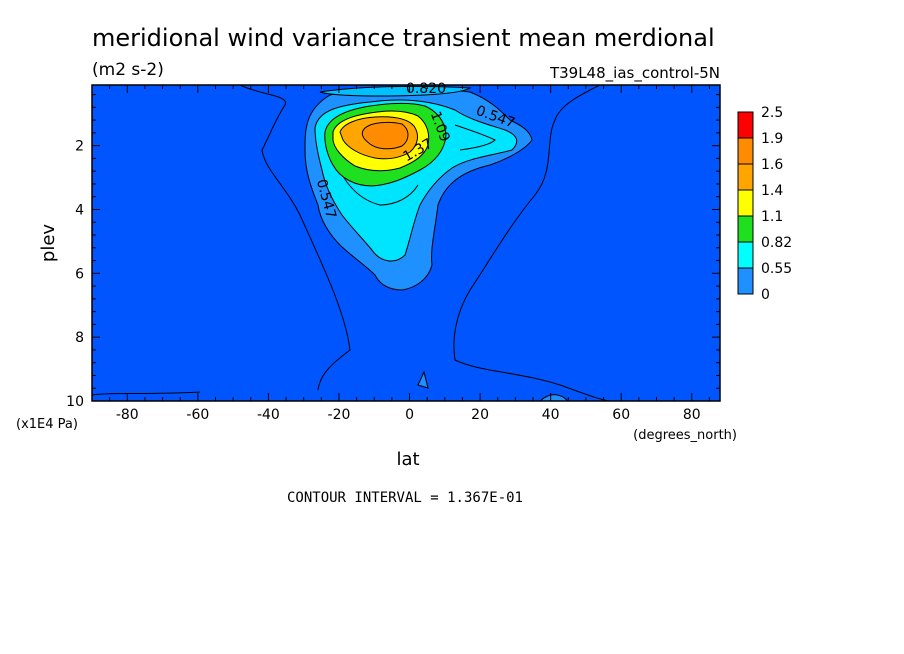 The width and height of the screenshot is (904, 654). Describe the element at coordinates (127, 415) in the screenshot. I see `x-tick-label: -80` at that location.